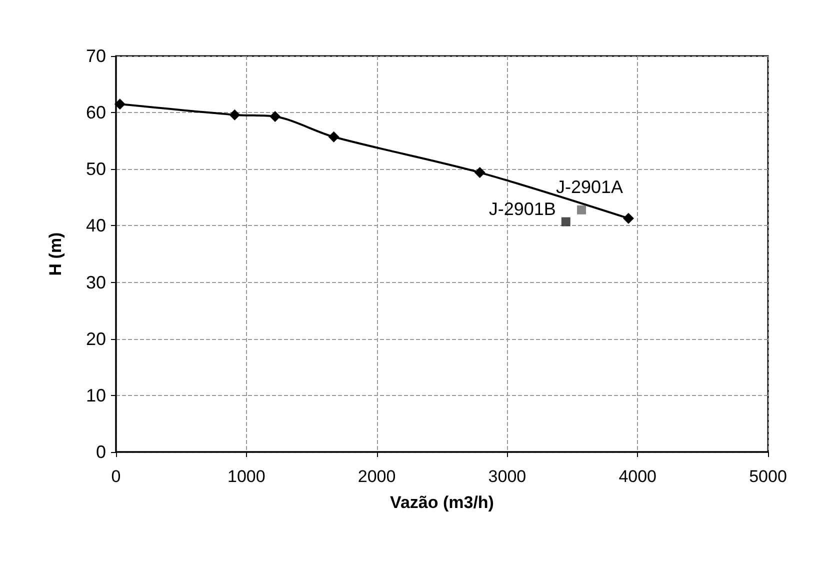  Describe the element at coordinates (246, 476) in the screenshot. I see `x-tick-label: 1000` at that location.